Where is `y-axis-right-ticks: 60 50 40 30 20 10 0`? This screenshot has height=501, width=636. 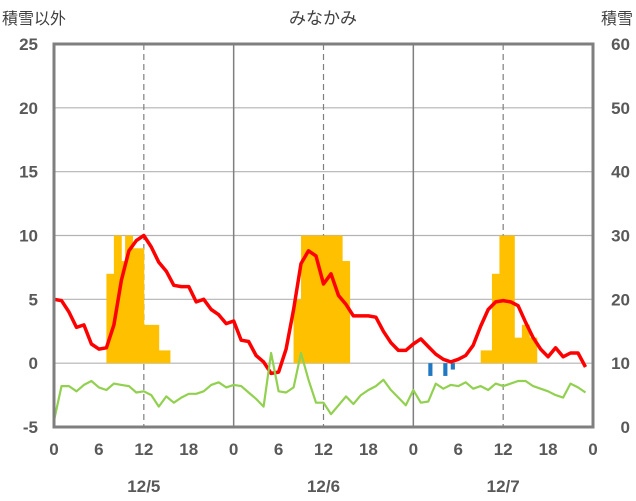
y-axis-right-ticks: 60 50 40 30 20 10 0 is located at coordinates (620, 236).